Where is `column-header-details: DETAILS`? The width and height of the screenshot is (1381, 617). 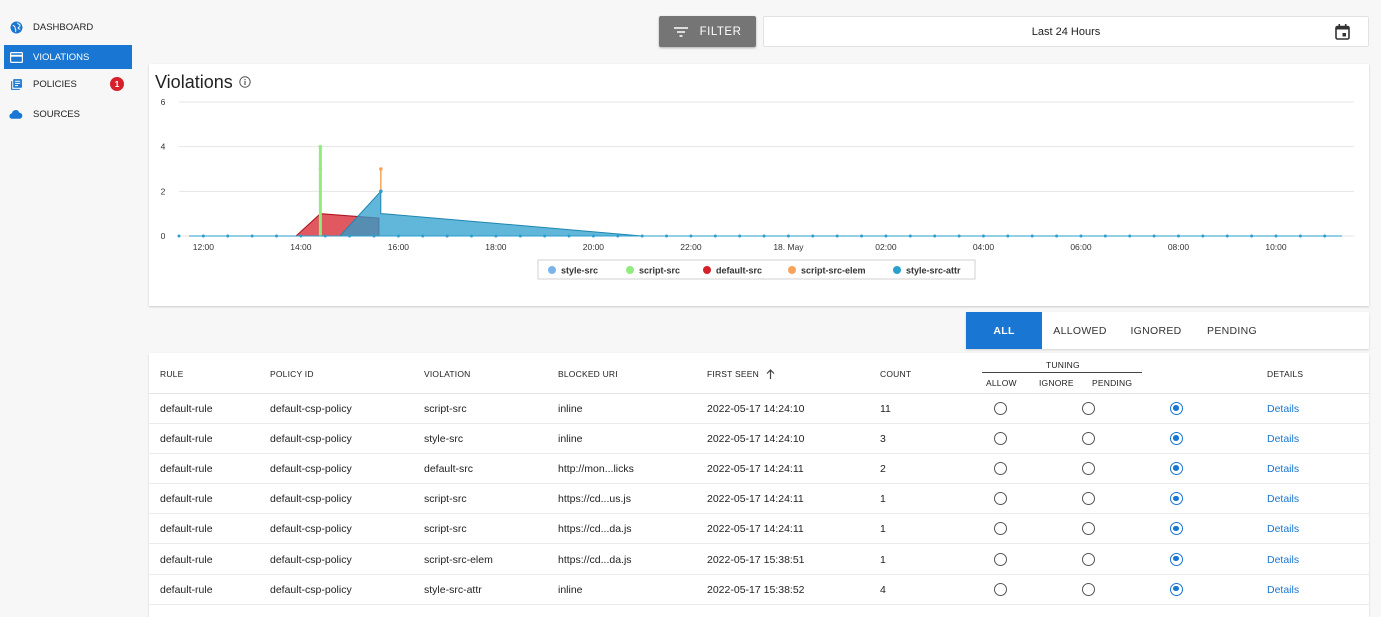 column-header-details: DETAILS is located at coordinates (1285, 374).